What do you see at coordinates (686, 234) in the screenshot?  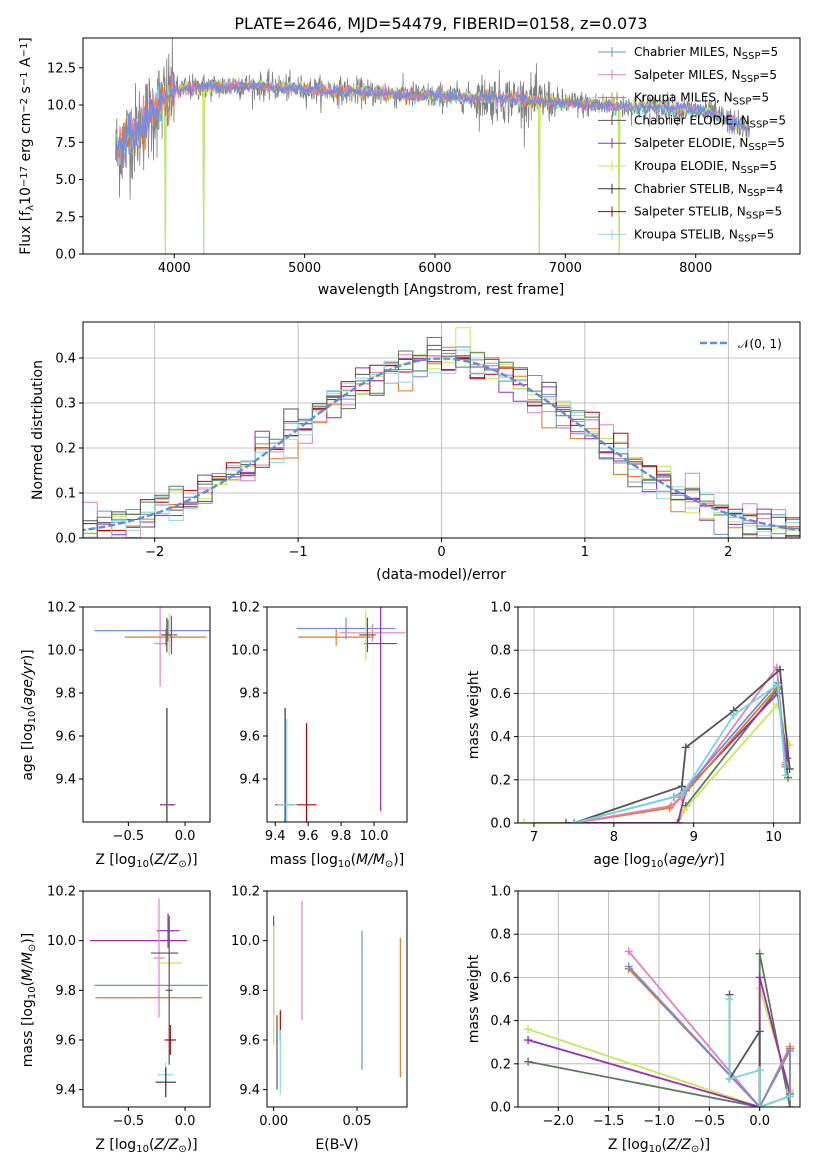 I see `legend-entry-part: Kroupa STELIB, N` at bounding box center [686, 234].